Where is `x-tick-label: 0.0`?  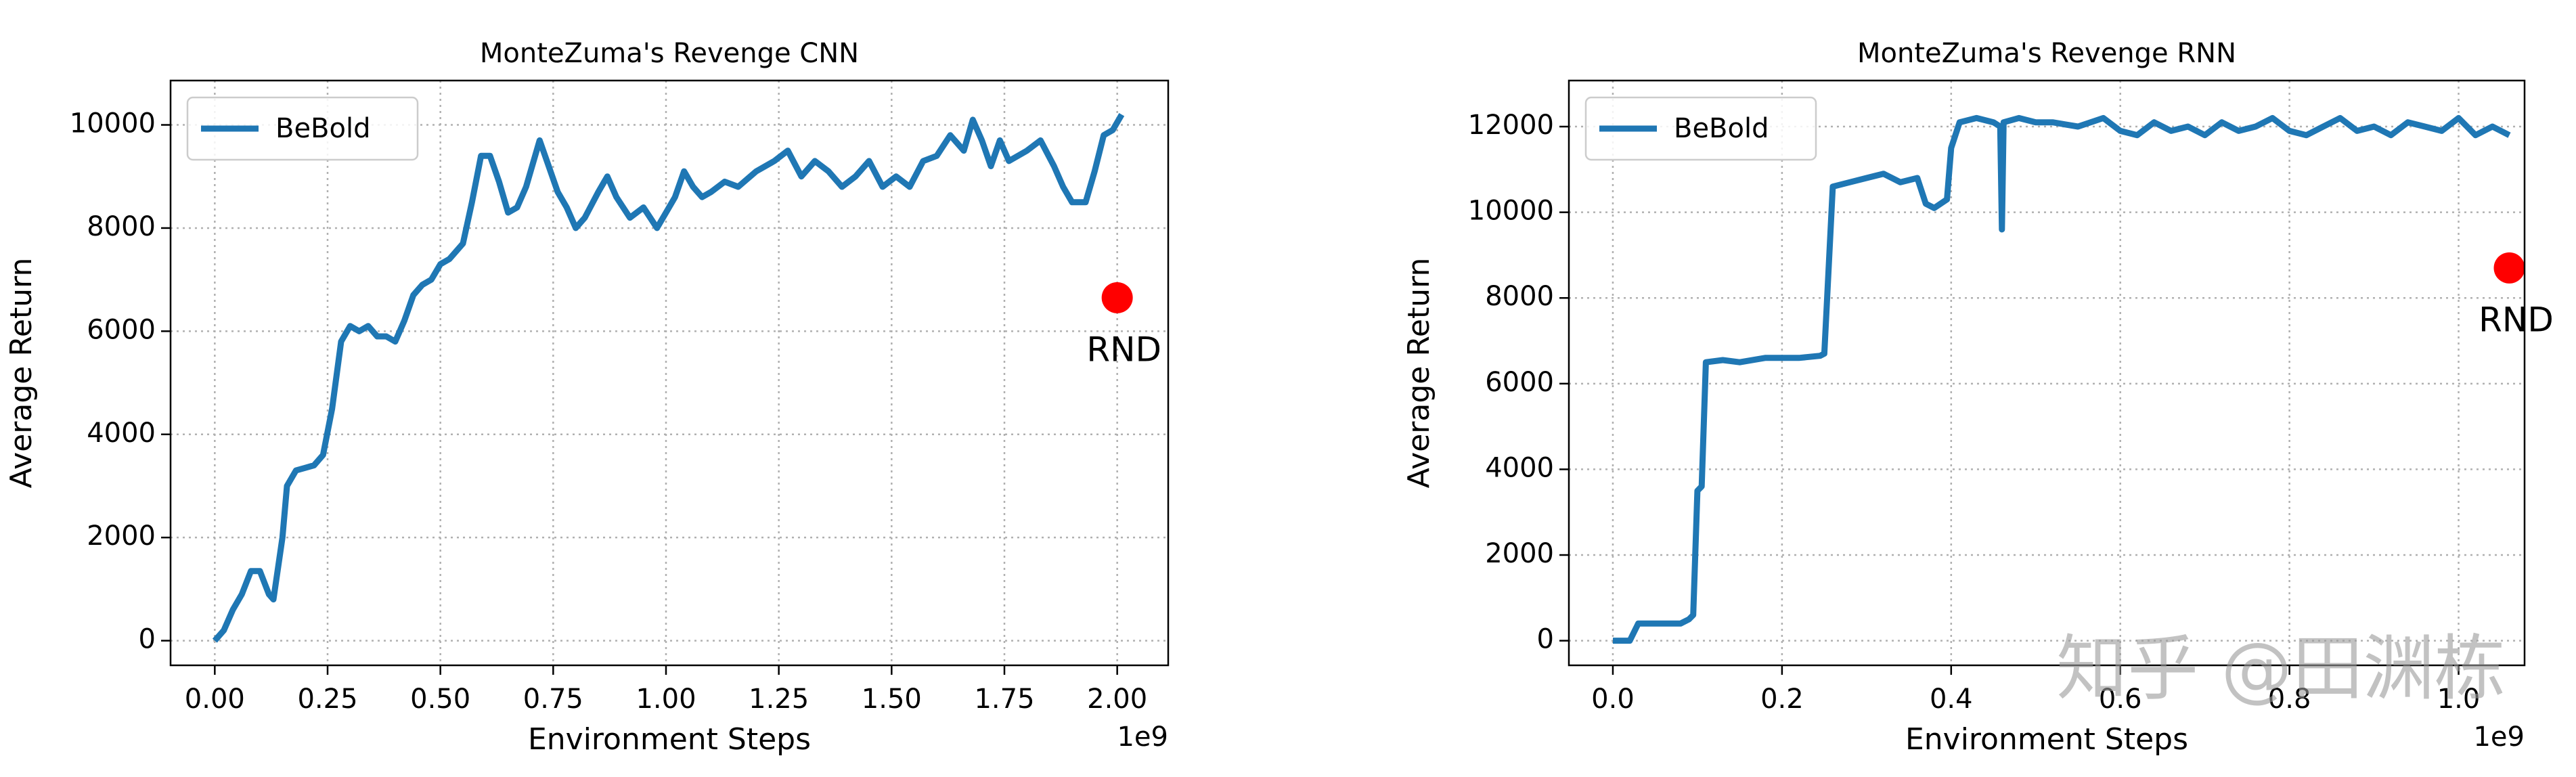
x-tick-label: 0.0 is located at coordinates (1613, 700).